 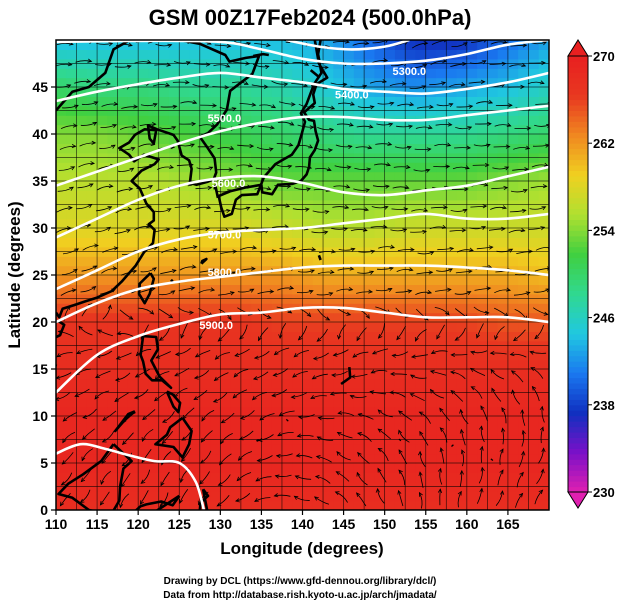 What do you see at coordinates (14, 274) in the screenshot?
I see `y-axis-label: Latitude (degrees)` at bounding box center [14, 274].